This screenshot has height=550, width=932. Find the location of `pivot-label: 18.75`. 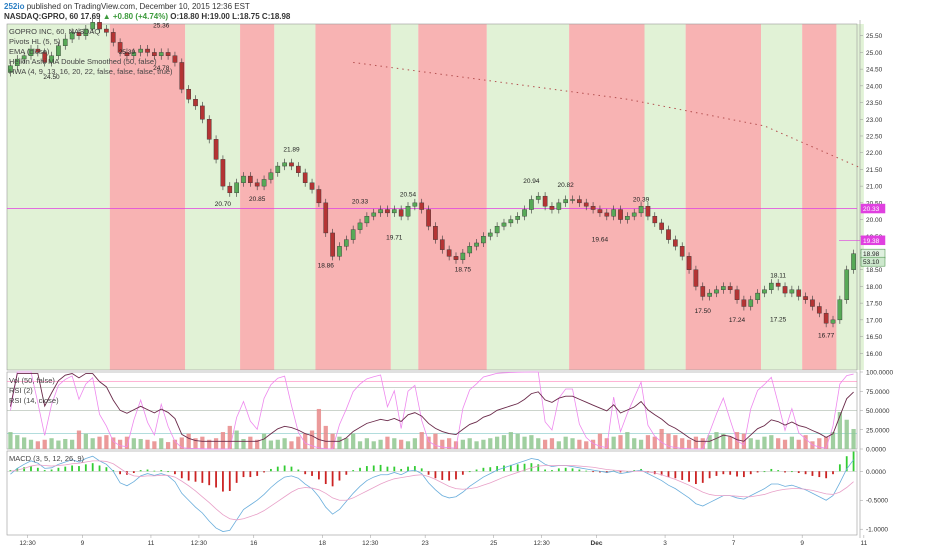

pivot-label: 18.75 is located at coordinates (463, 269).